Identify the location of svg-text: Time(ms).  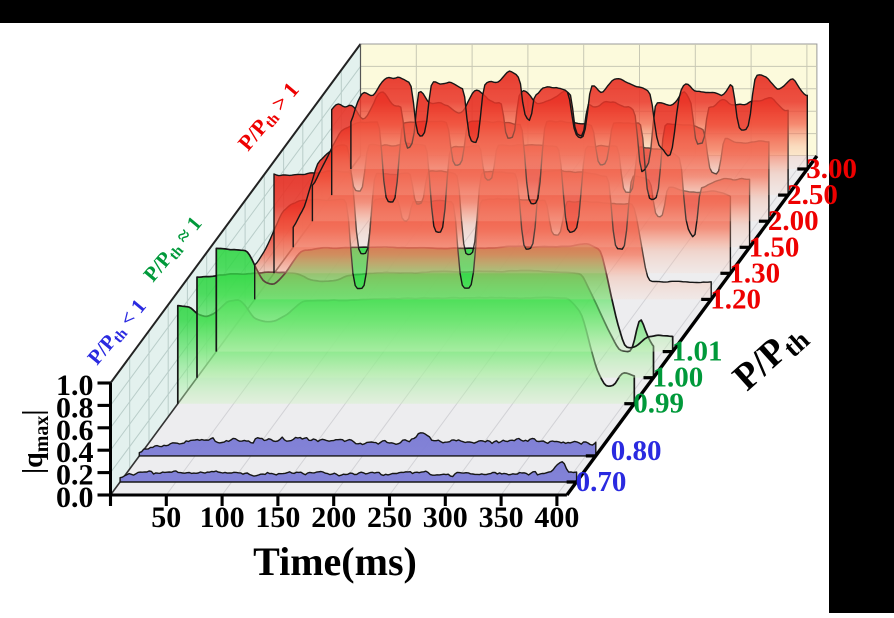
(335, 561).